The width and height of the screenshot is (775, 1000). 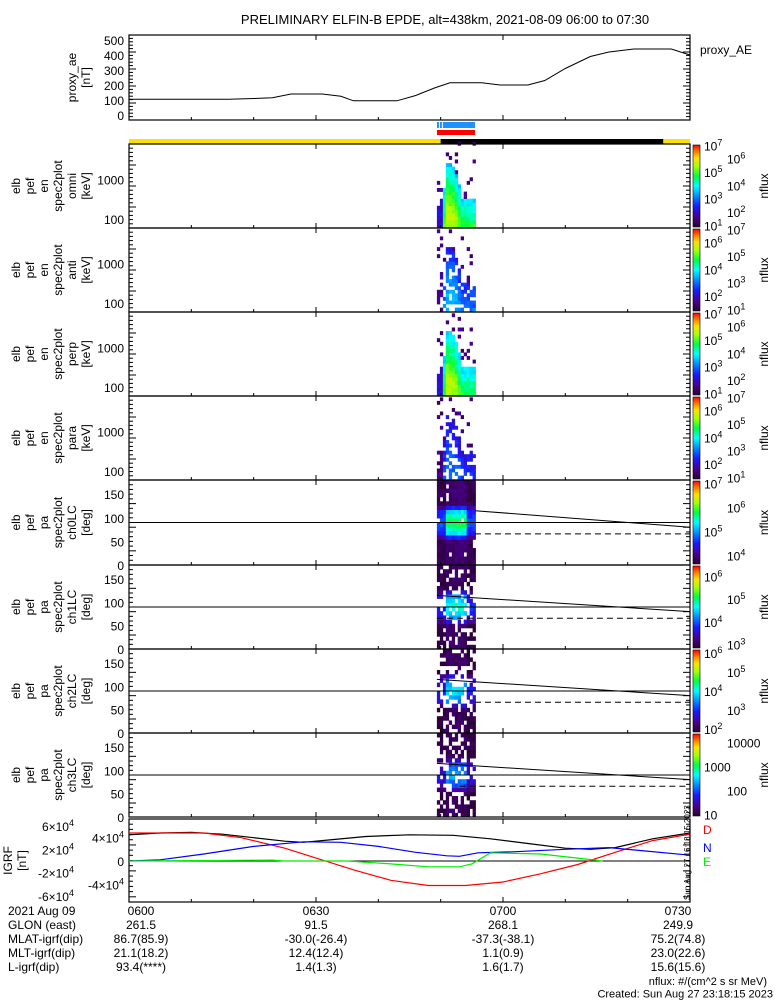 I want to click on y-axis-label: IGRF, so click(x=8, y=860).